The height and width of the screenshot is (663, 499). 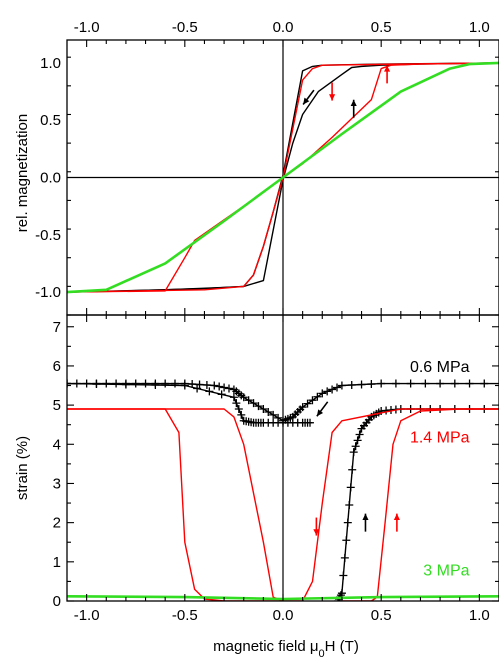 What do you see at coordinates (381, 615) in the screenshot?
I see `x-tick-label: 0.5` at bounding box center [381, 615].